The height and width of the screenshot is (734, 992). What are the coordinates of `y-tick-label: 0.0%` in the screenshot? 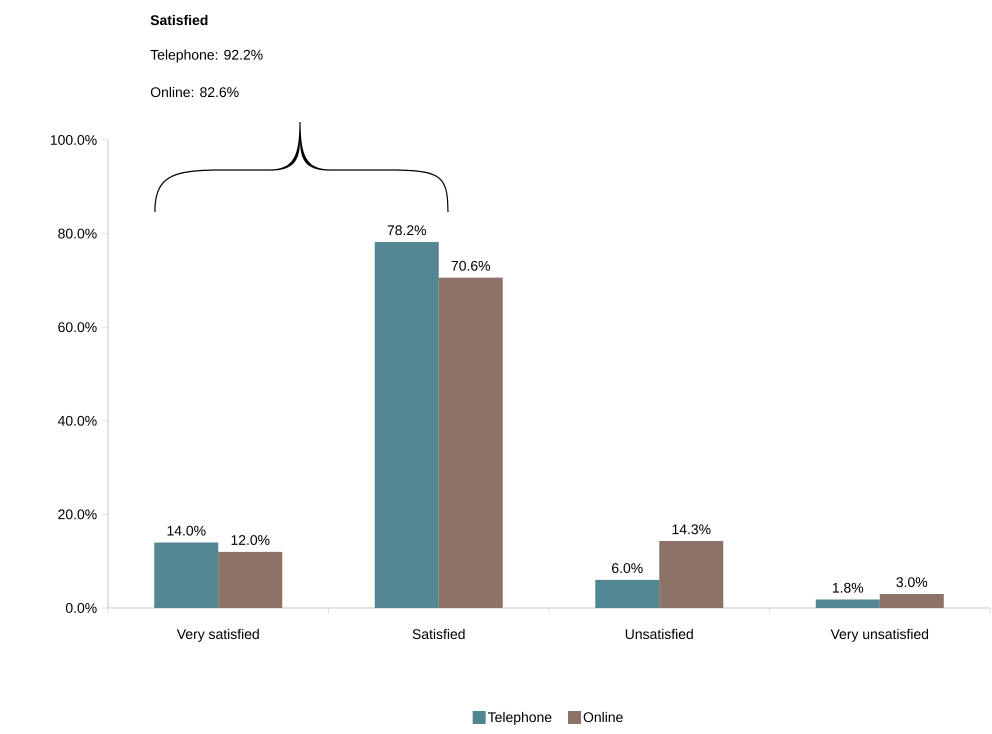 It's located at (81, 608).